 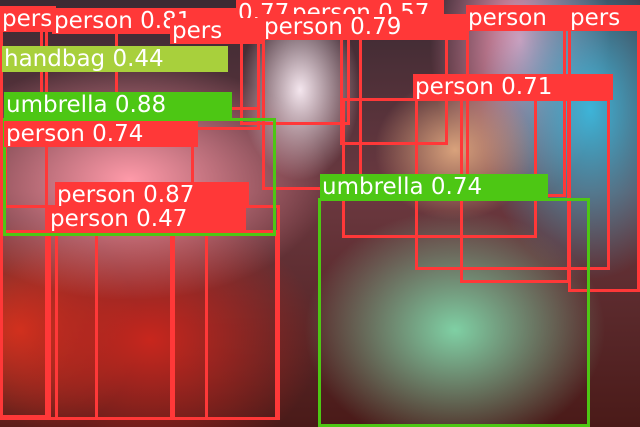 I want to click on umbrella-bbox, so click(x=139, y=177).